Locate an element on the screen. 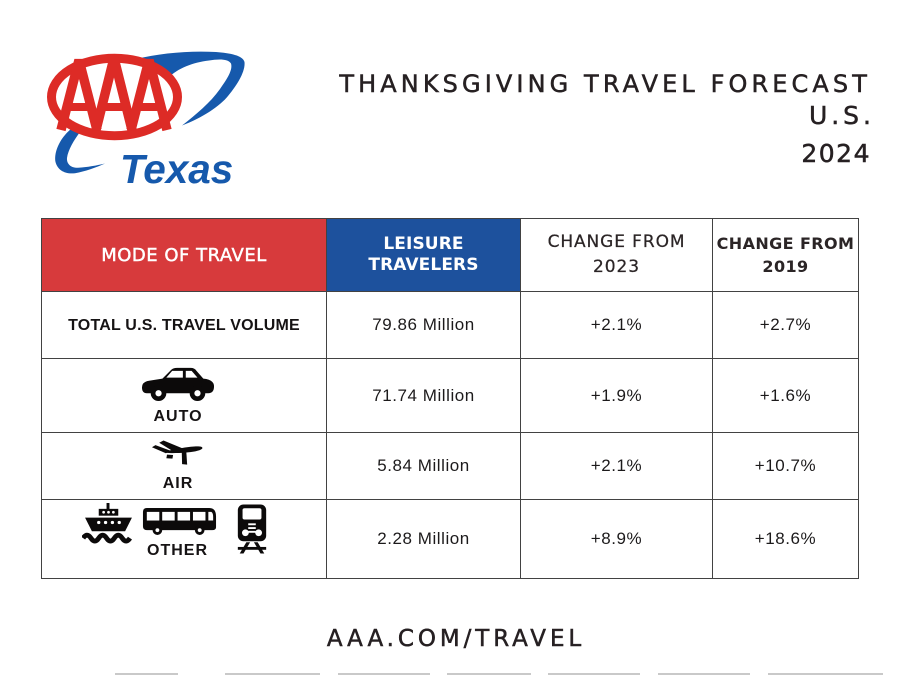 The height and width of the screenshot is (675, 900). plane-icon is located at coordinates (177, 452).